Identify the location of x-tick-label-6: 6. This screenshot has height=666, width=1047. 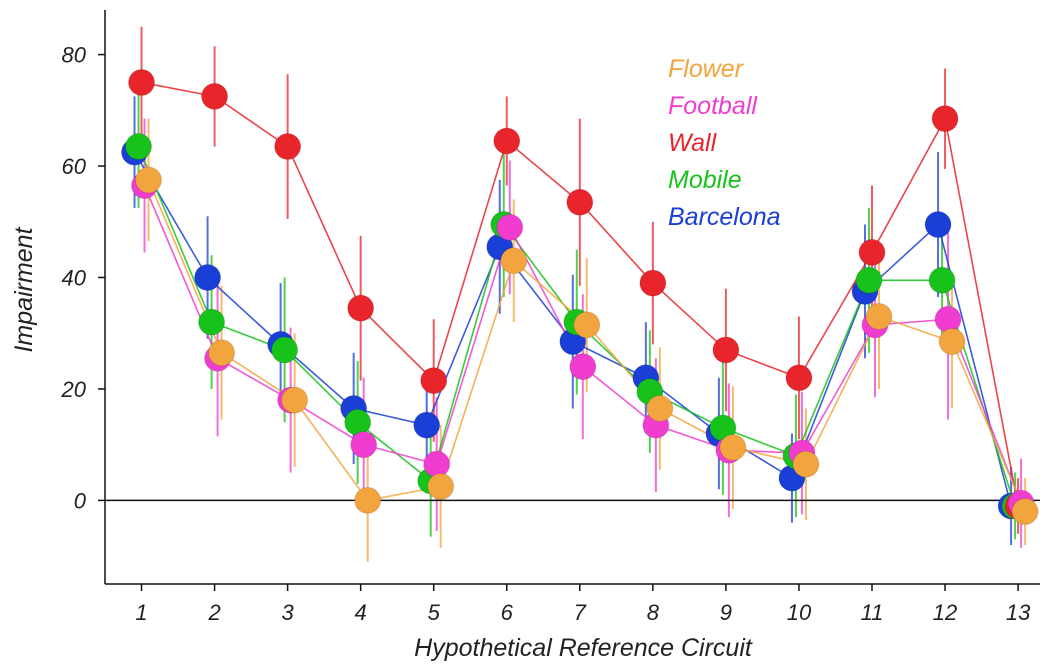
(507, 612).